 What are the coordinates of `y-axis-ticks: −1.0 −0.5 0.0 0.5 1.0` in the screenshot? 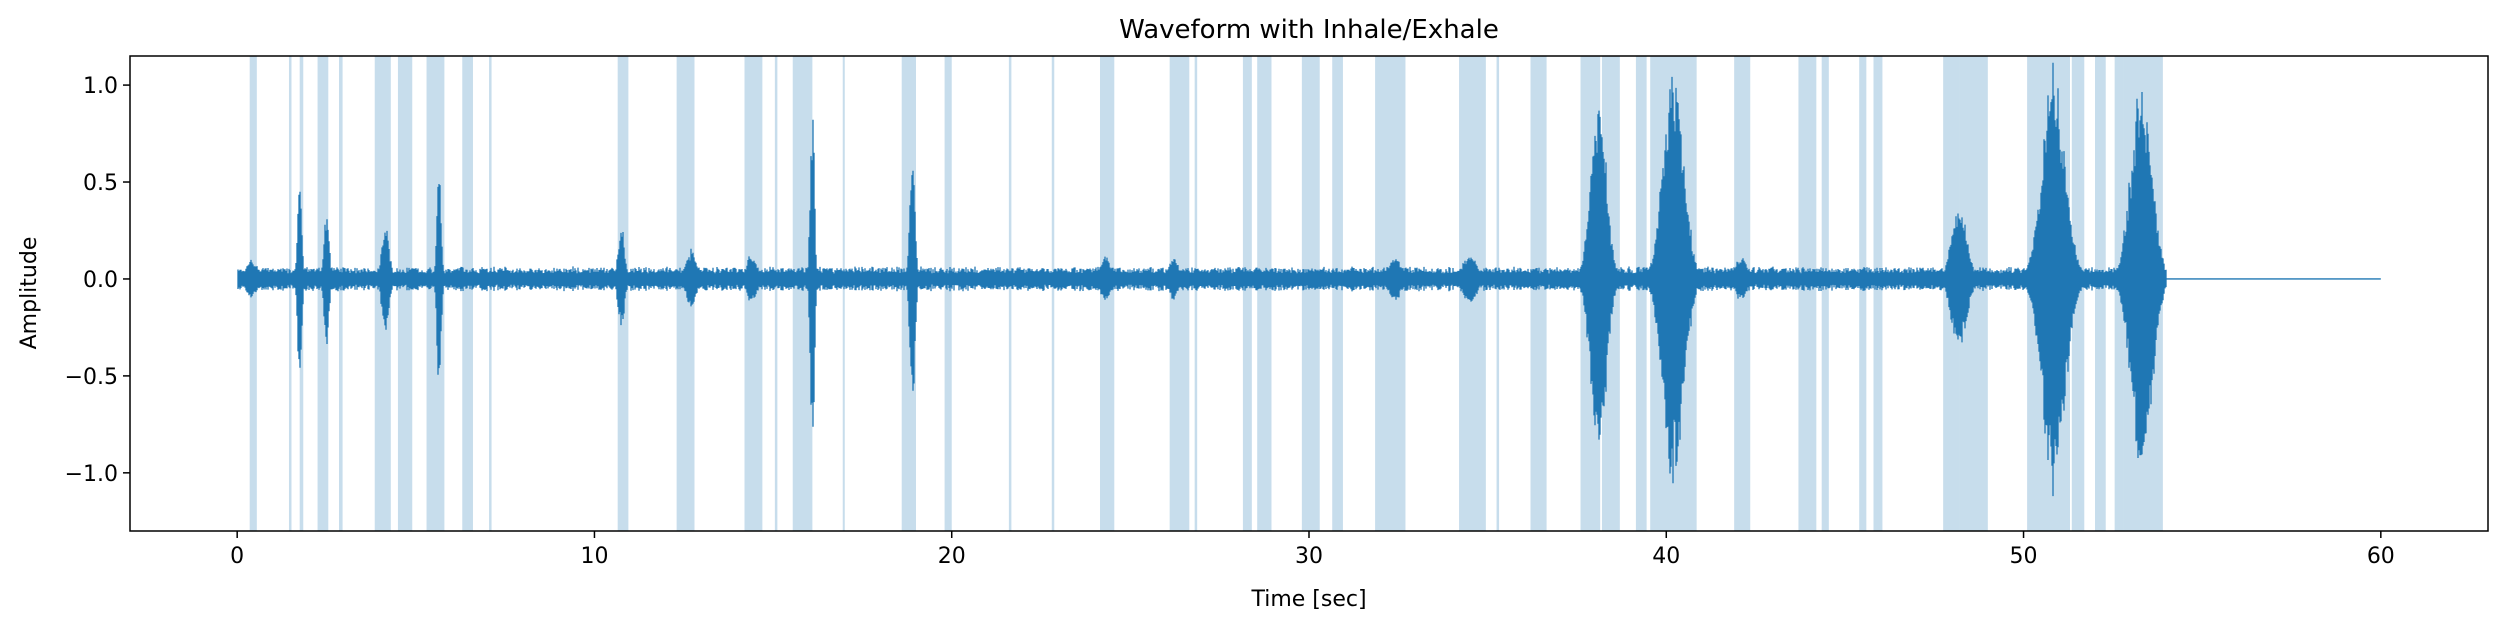 It's located at (97, 280).